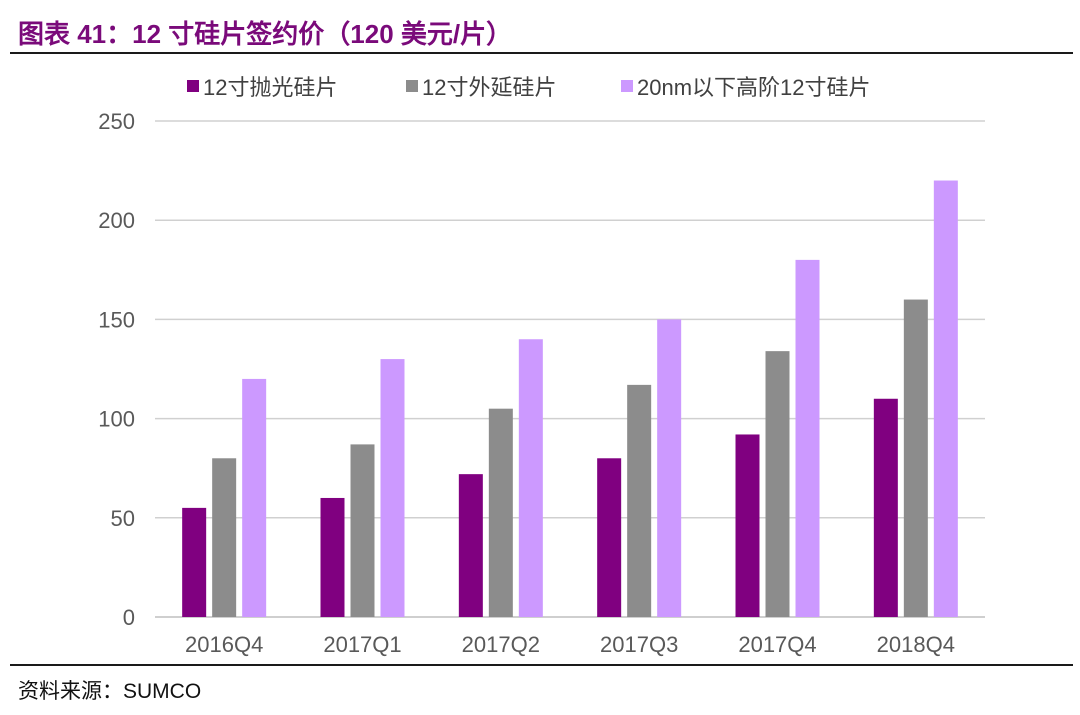  I want to click on x-tick-label: 2017Q3, so click(639, 644).